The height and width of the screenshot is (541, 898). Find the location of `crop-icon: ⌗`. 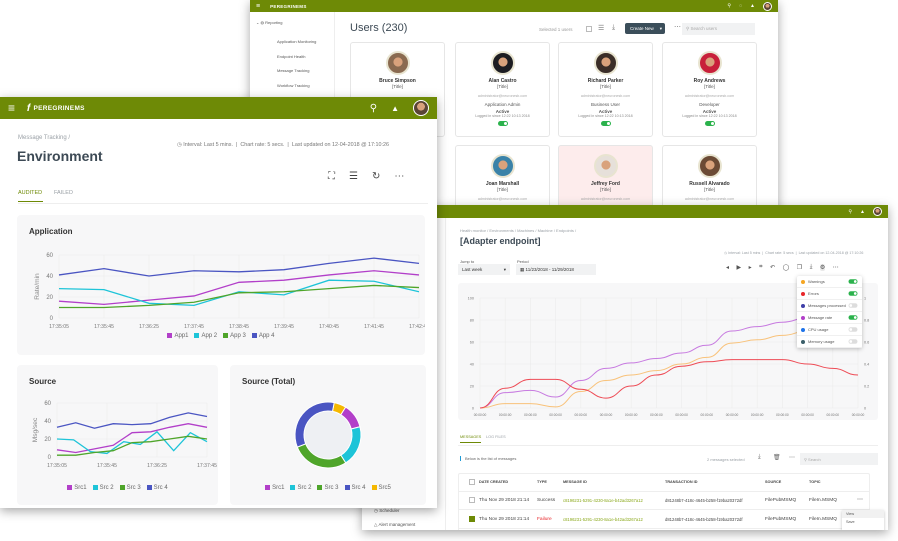

crop-icon: ⌗ is located at coordinates (761, 267).